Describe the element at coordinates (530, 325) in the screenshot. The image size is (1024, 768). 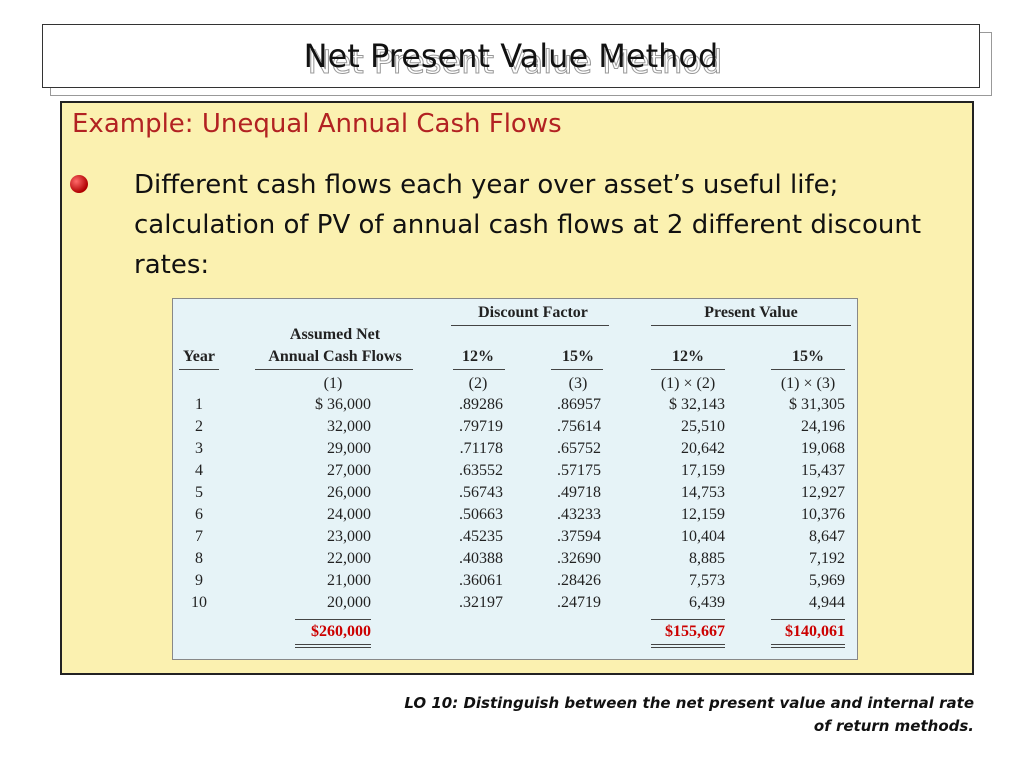
I see `rule-discount` at that location.